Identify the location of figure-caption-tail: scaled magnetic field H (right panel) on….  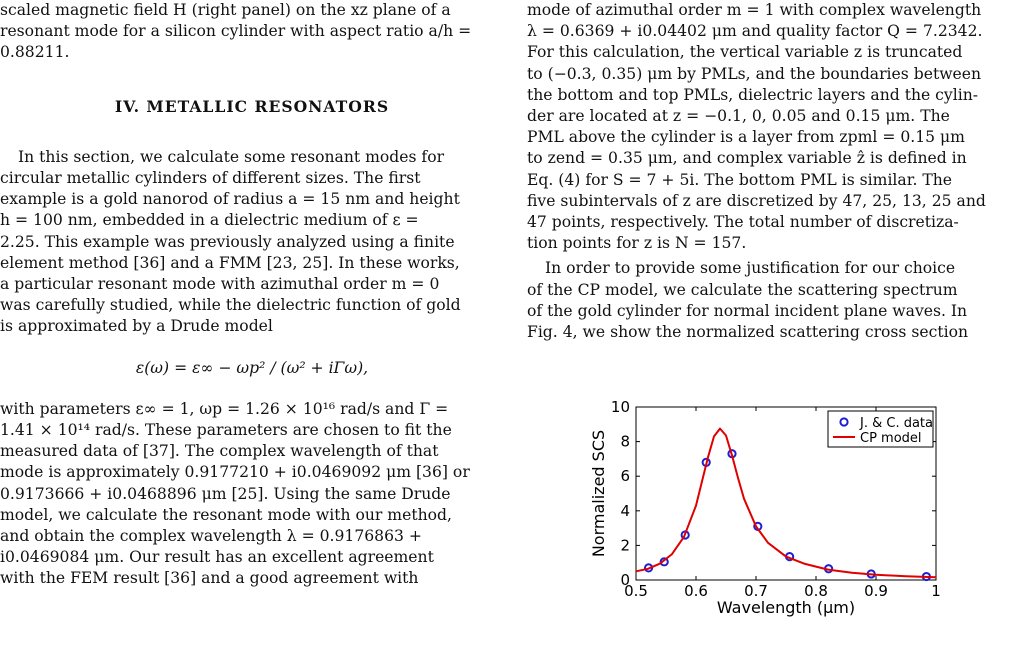
(236, 31).